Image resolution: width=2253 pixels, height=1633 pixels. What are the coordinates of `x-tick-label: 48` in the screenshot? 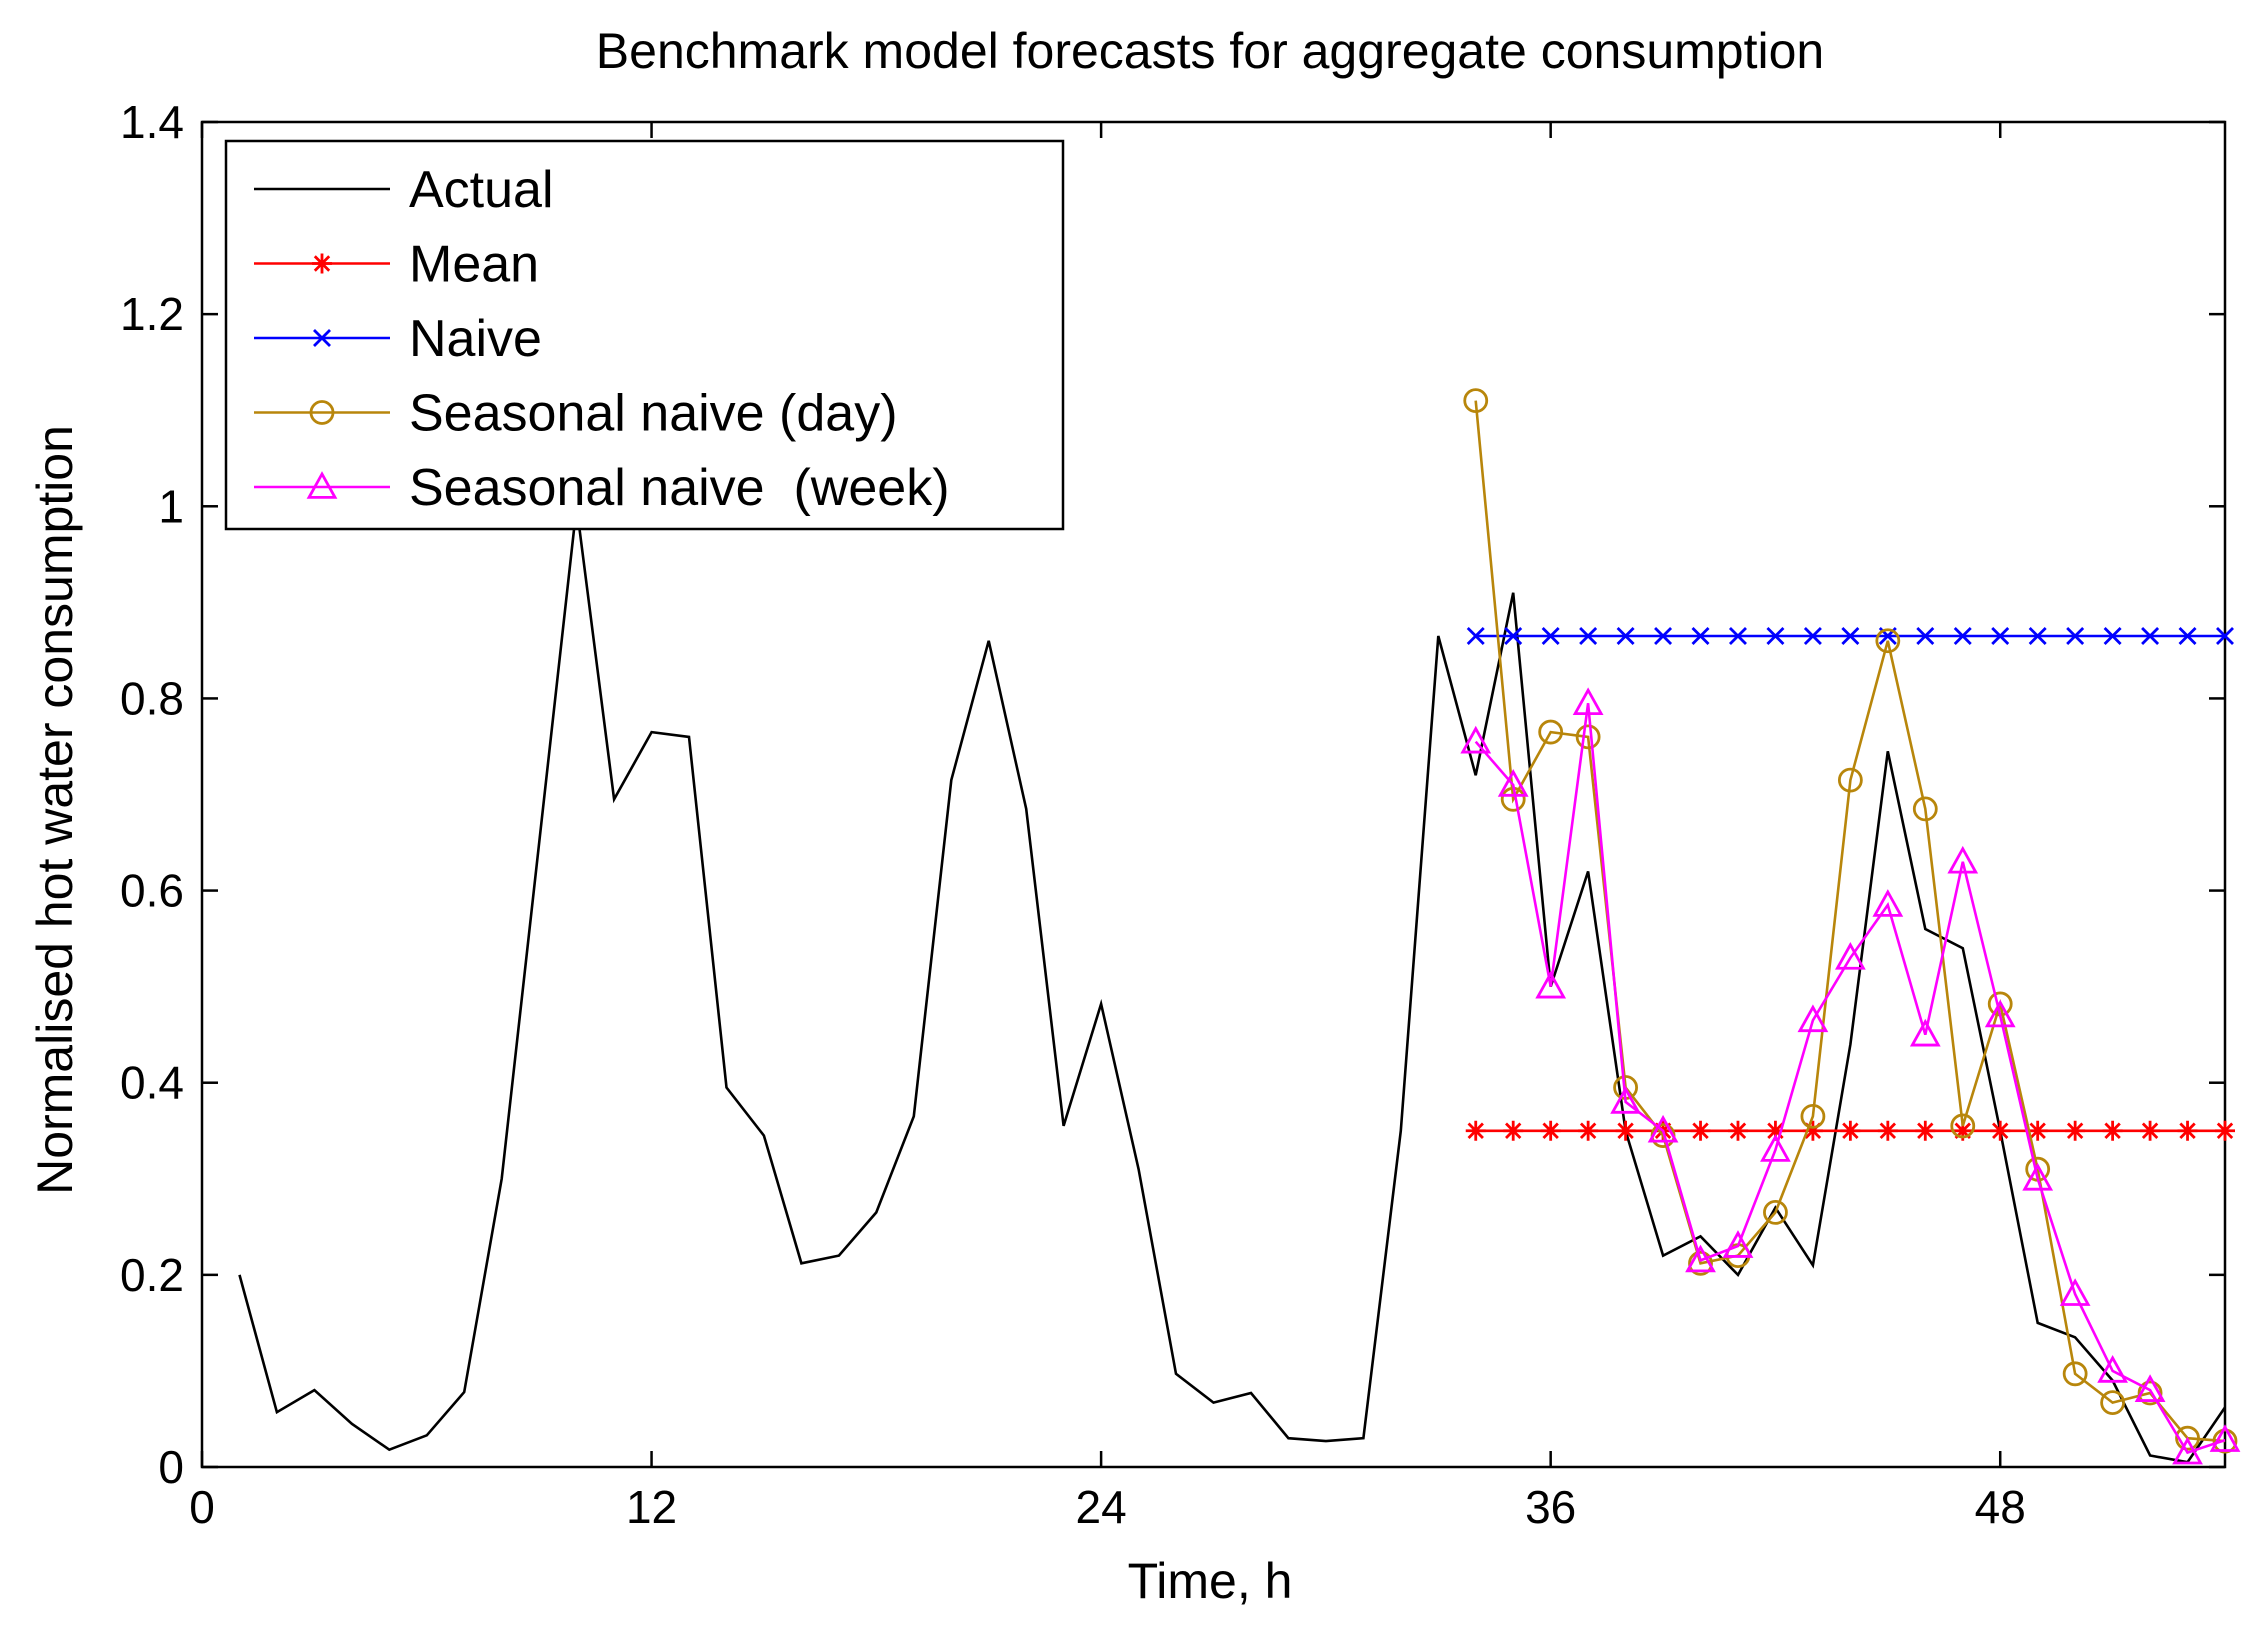 It's located at (2000, 1507).